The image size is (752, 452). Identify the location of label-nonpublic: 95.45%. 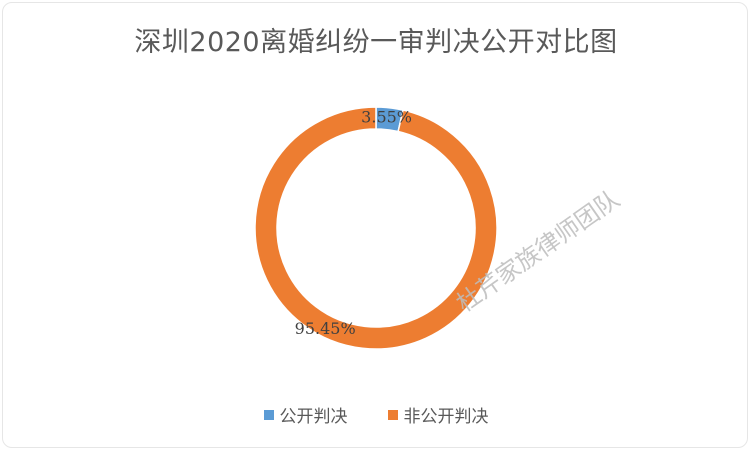
(325, 328).